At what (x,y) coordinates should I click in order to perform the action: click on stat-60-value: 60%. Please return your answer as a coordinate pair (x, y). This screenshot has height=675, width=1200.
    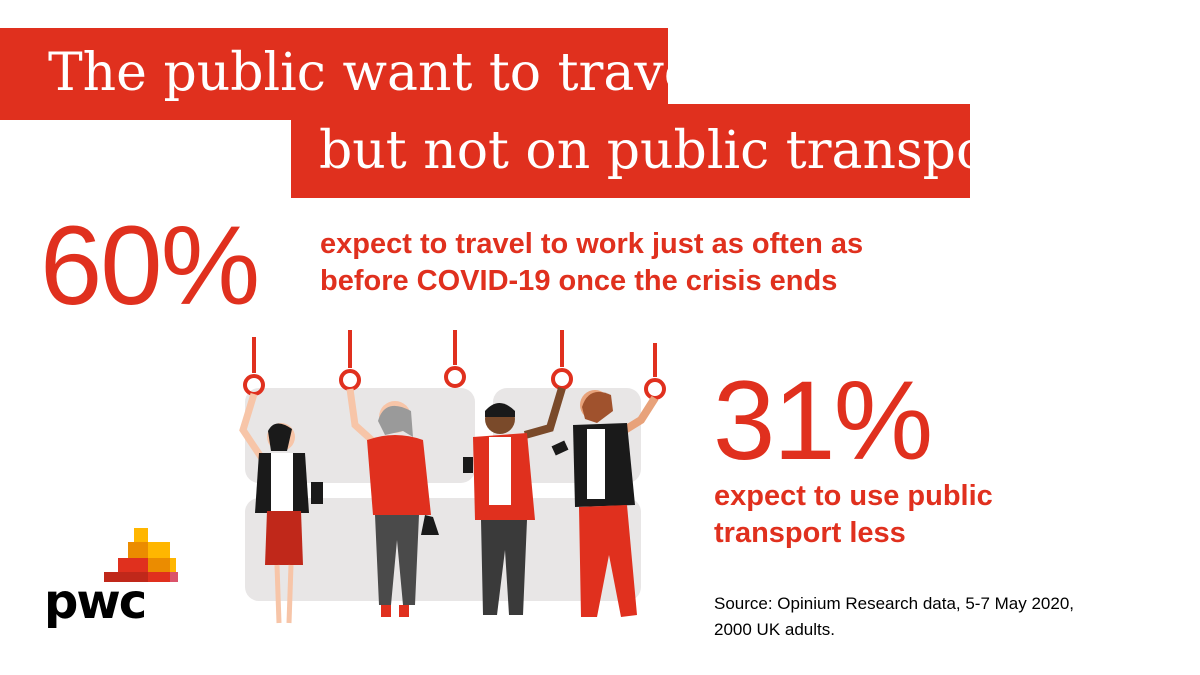
    Looking at the image, I should click on (150, 265).